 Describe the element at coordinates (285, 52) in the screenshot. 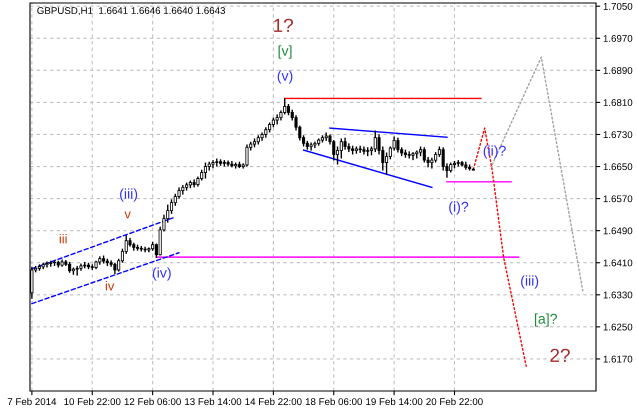

I see `annotation: [v]` at that location.